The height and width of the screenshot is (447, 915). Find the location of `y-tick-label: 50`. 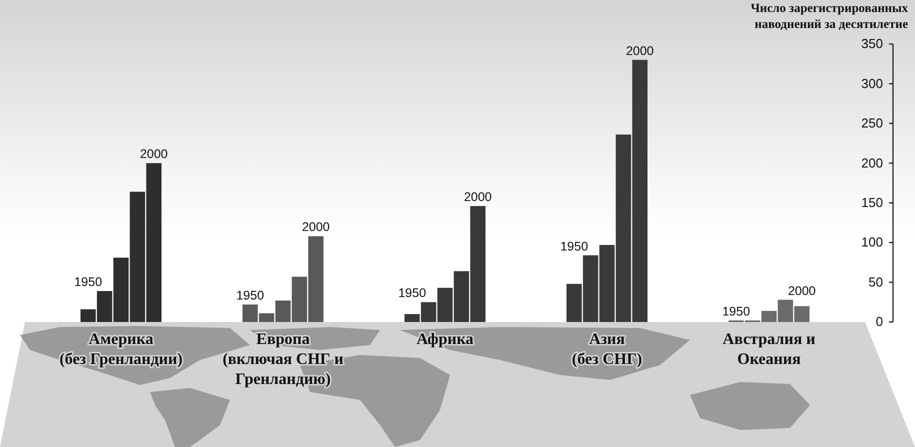

y-tick-label: 50 is located at coordinates (875, 282).